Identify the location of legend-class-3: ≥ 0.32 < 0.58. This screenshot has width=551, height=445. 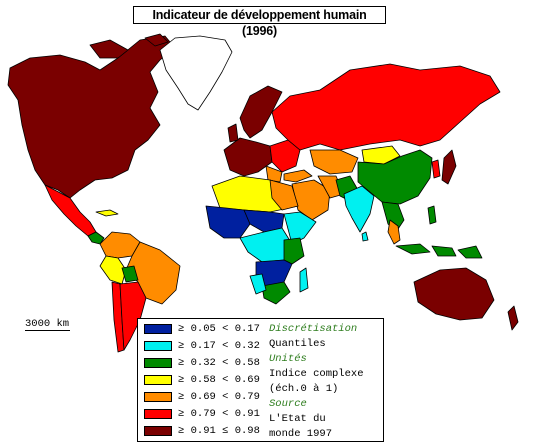
(202, 363).